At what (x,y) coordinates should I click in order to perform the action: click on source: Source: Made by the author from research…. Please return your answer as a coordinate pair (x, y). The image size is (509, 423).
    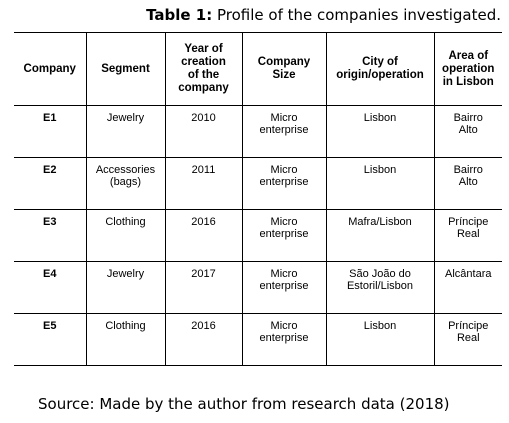
    Looking at the image, I should click on (244, 404).